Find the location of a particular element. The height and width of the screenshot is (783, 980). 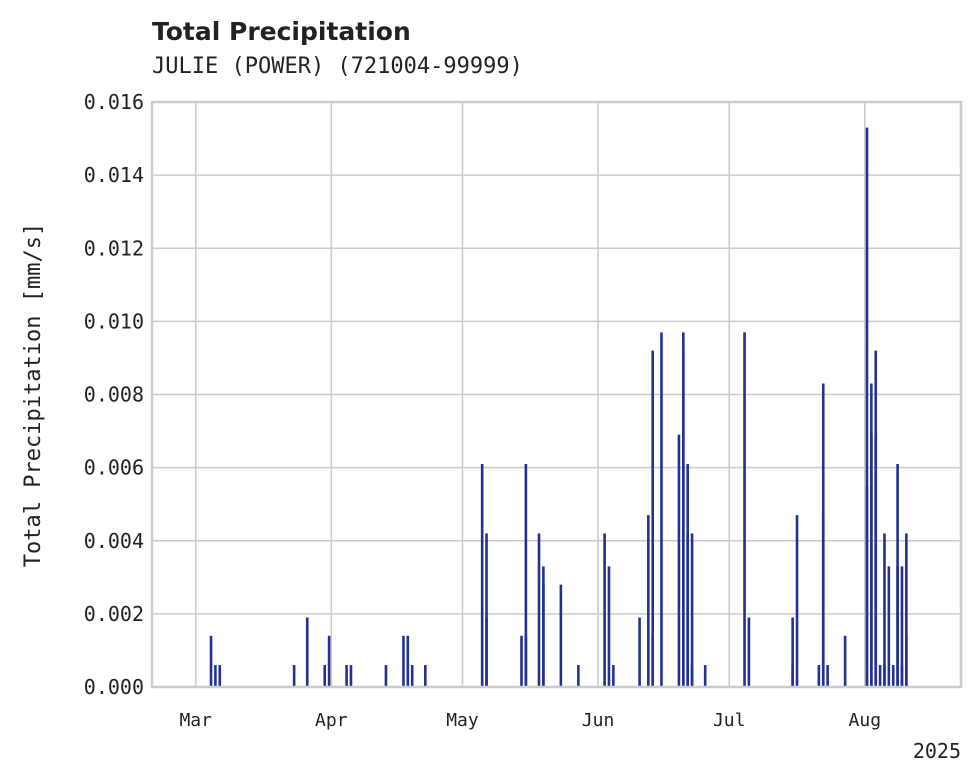

x-tick-label: May is located at coordinates (462, 720).